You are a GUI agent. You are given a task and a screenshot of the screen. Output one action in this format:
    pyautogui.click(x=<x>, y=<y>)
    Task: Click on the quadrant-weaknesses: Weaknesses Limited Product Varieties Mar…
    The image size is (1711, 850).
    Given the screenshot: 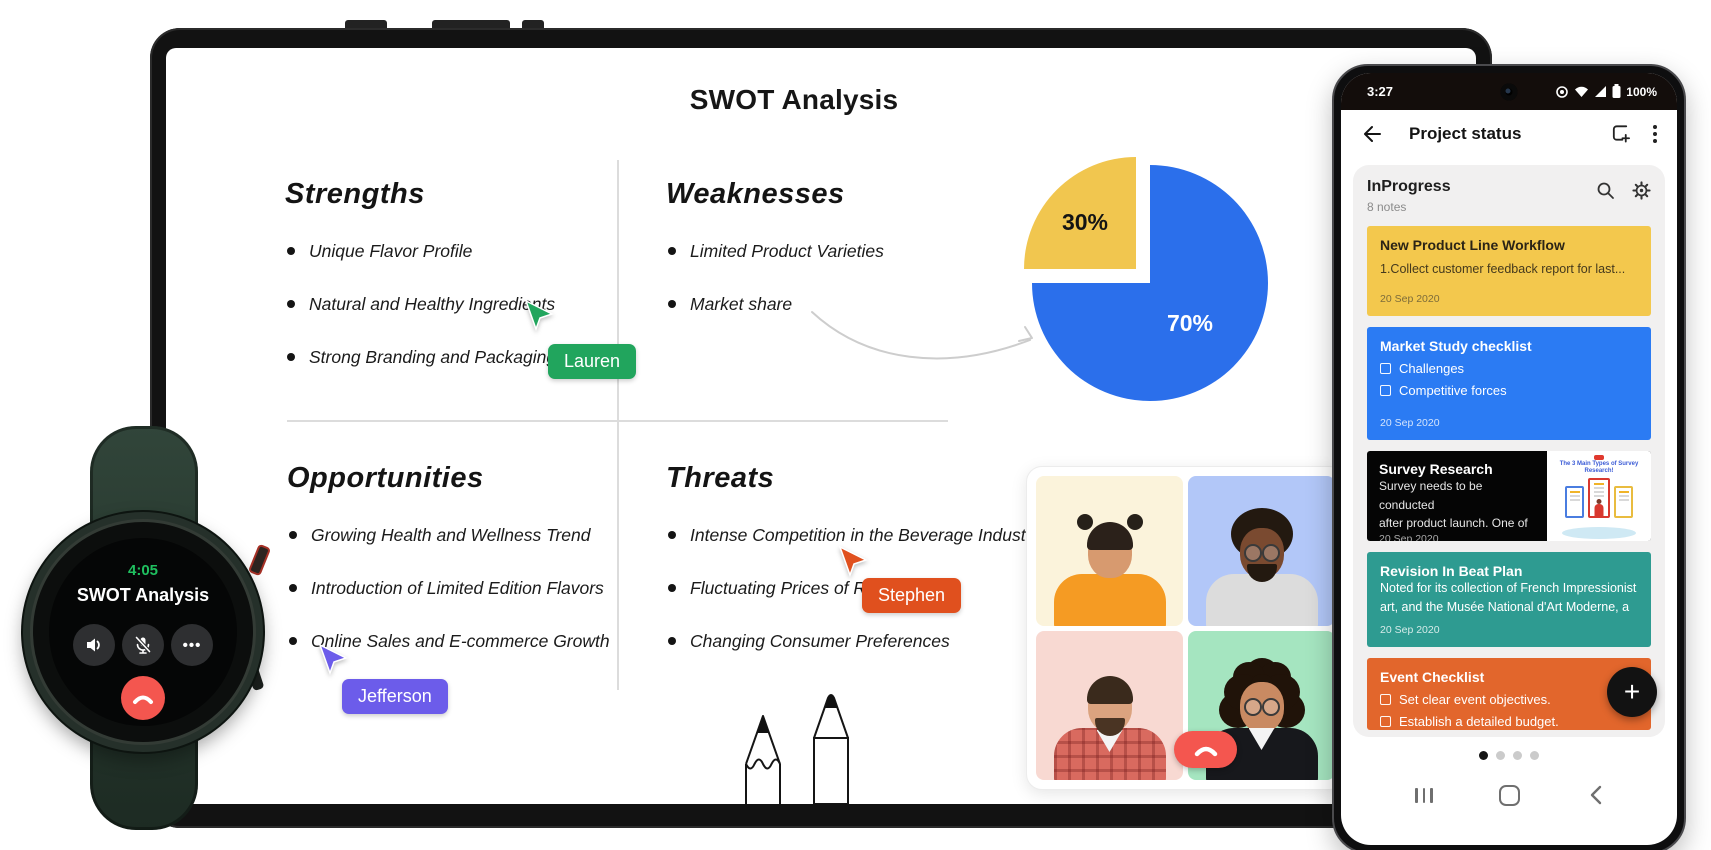 What is the action you would take?
    pyautogui.click(x=775, y=260)
    